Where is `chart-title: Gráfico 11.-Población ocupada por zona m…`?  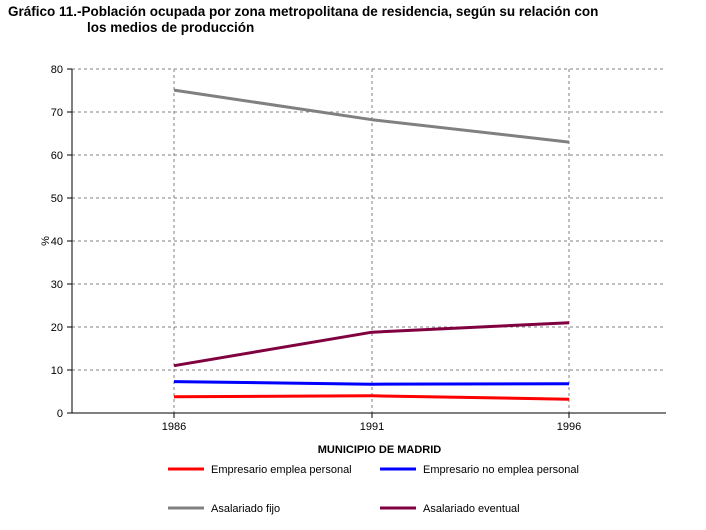 chart-title: Gráfico 11.-Población ocupada por zona m… is located at coordinates (353, 20).